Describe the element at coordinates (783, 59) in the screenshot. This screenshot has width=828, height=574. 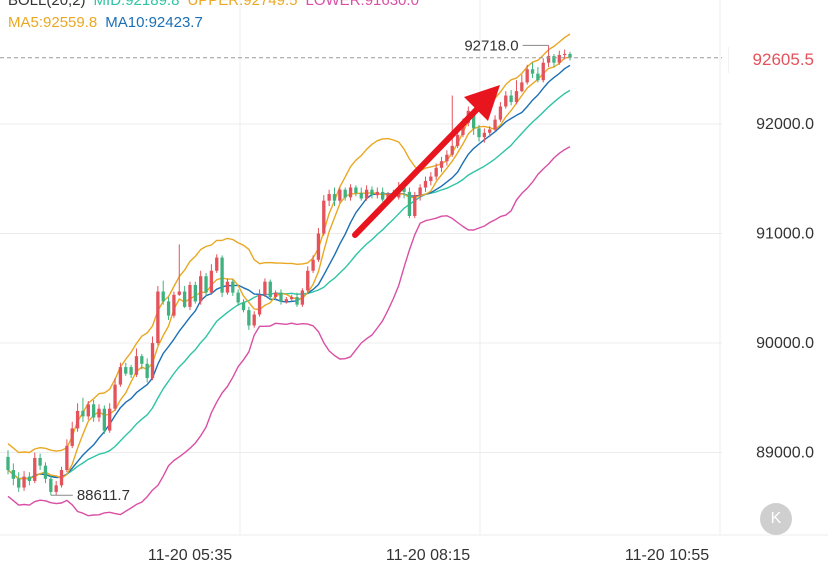
I see `current-price: 92605.5` at that location.